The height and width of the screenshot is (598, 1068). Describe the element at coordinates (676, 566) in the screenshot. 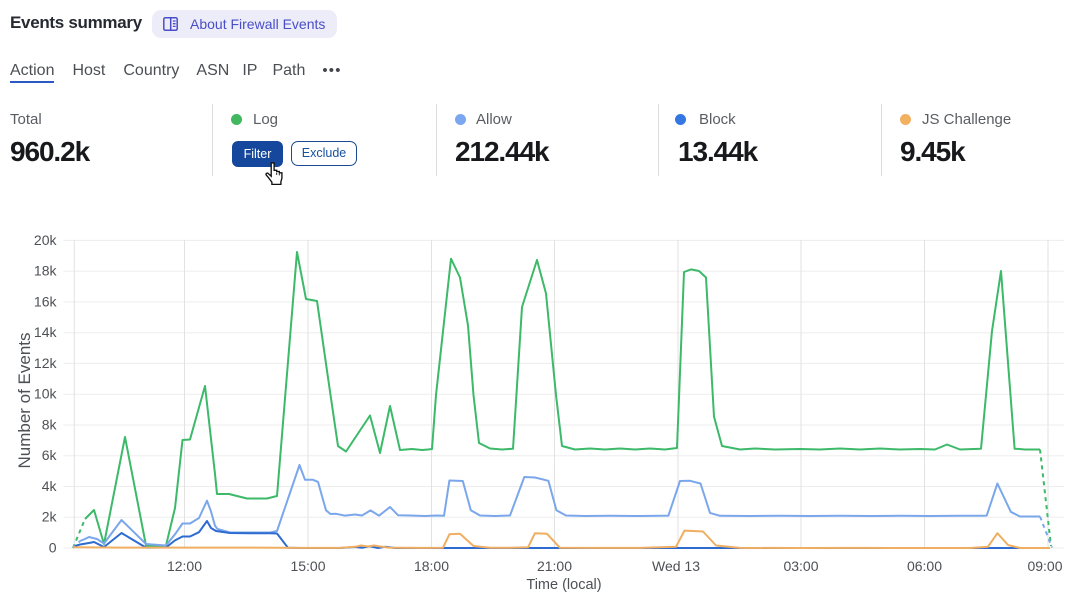

I see `svg-text: Wed 13` at that location.